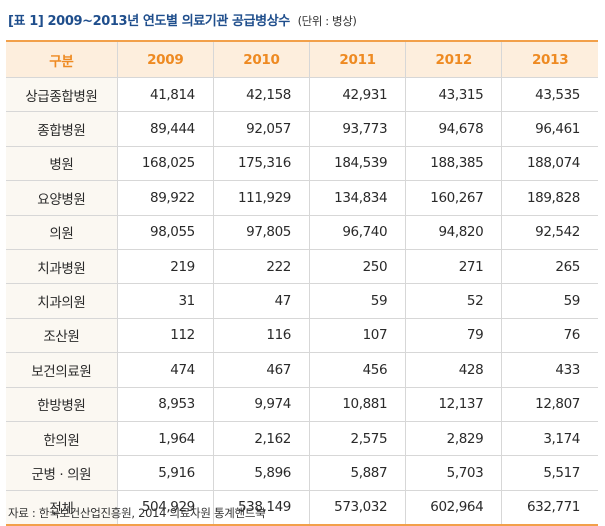 The image size is (605, 526). Describe the element at coordinates (261, 198) in the screenshot. I see `table-cell: 111,929` at that location.